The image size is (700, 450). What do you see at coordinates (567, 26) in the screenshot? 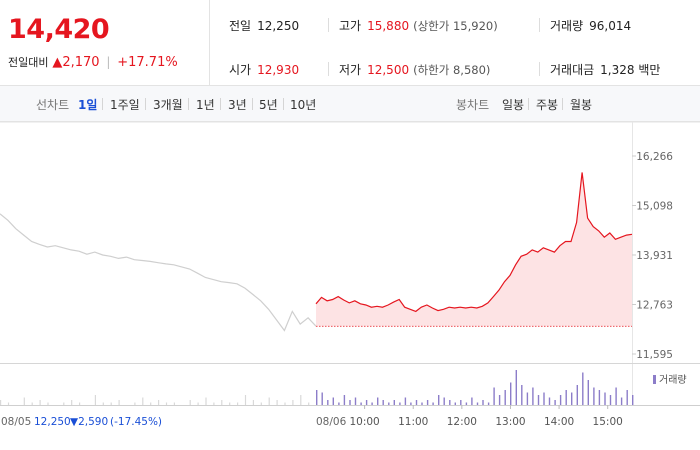
I see `volume-label: 거래량` at bounding box center [567, 26].